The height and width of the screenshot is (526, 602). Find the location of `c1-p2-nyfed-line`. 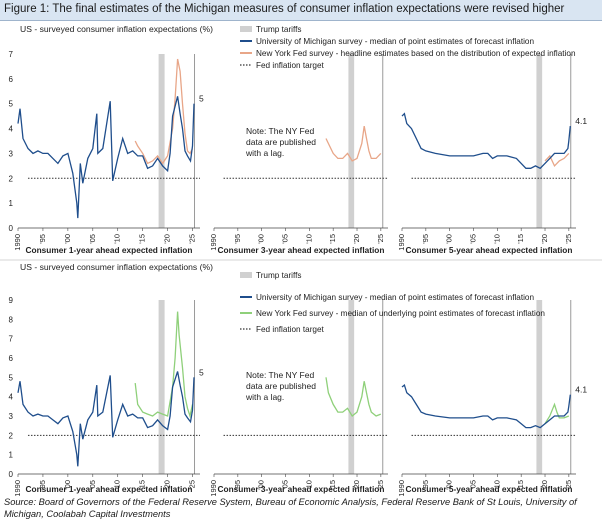

c1-p2-nyfed-line is located at coordinates (557, 413).